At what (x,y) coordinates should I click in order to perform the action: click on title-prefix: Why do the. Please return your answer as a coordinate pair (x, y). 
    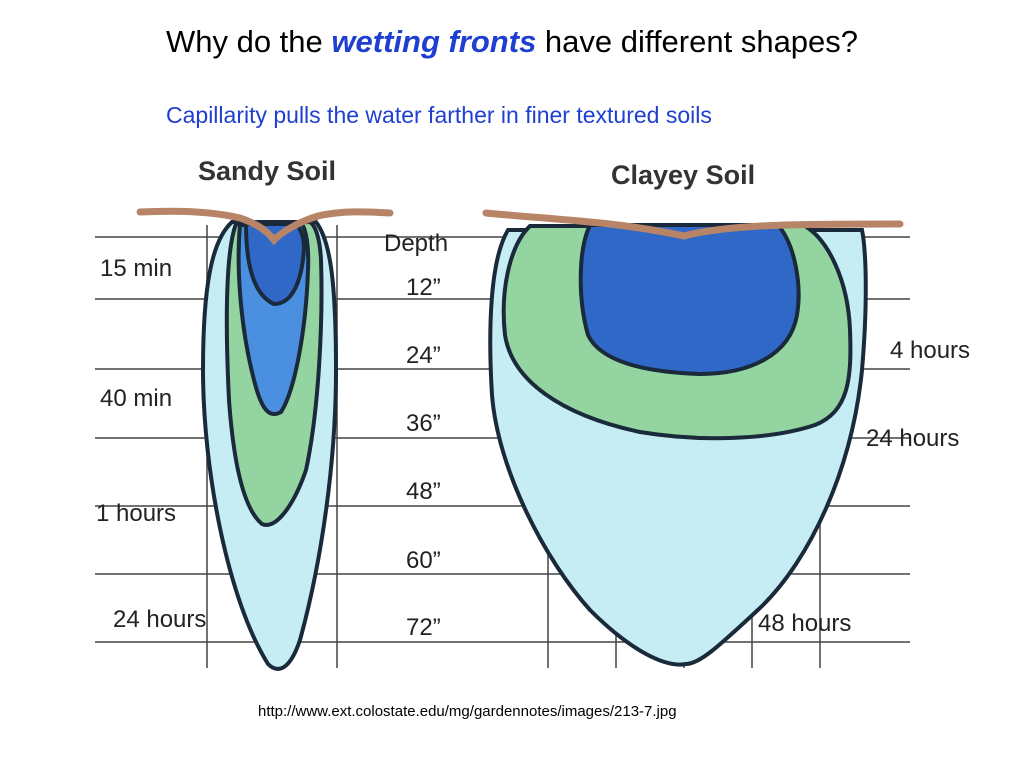
    Looking at the image, I should click on (248, 41).